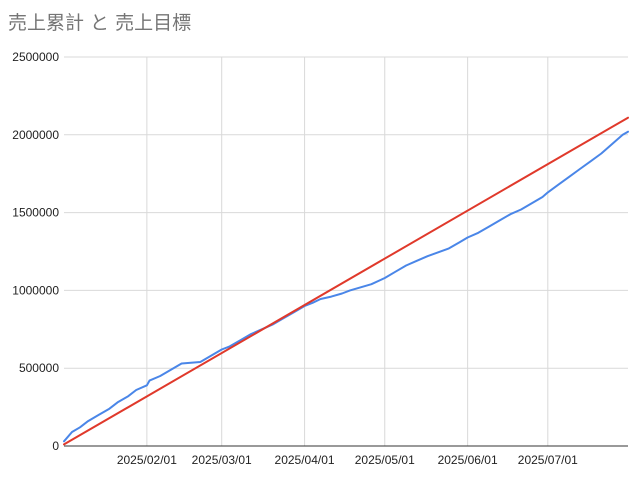 Image resolution: width=640 pixels, height=480 pixels. I want to click on x-tick-label: 2025/05/01, so click(385, 460).